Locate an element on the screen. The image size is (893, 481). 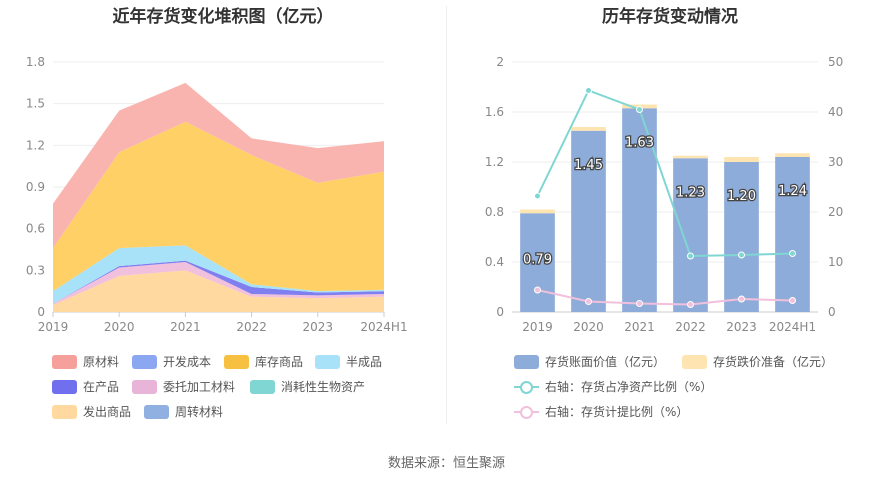
legend-item-turnover-materials: 周转材料 is located at coordinates (183, 411).